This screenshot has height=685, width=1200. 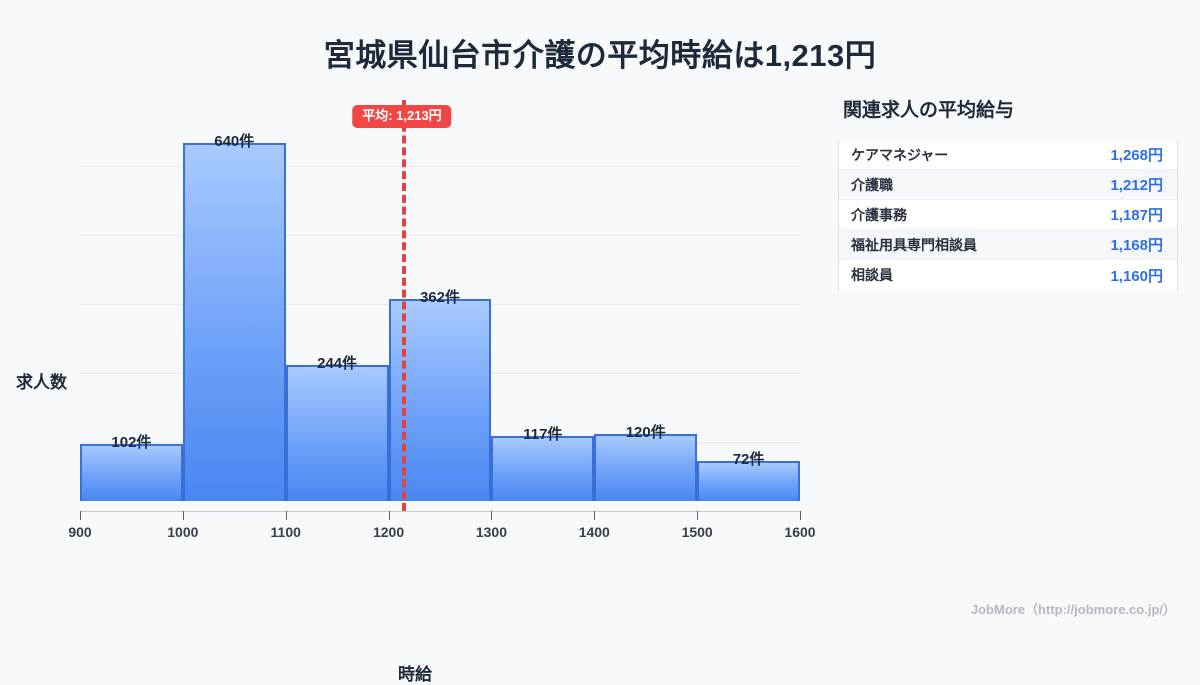 I want to click on job-title-cell: 相談員, so click(x=872, y=275).